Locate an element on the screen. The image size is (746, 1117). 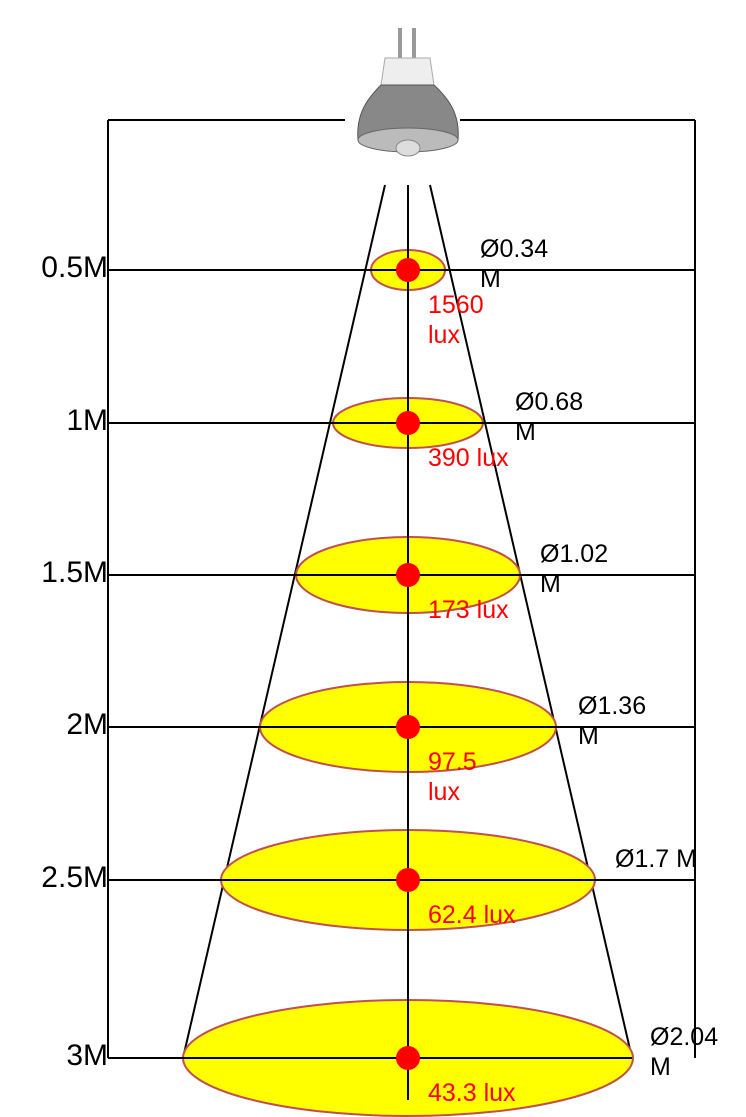
bulb-led is located at coordinates (408, 148).